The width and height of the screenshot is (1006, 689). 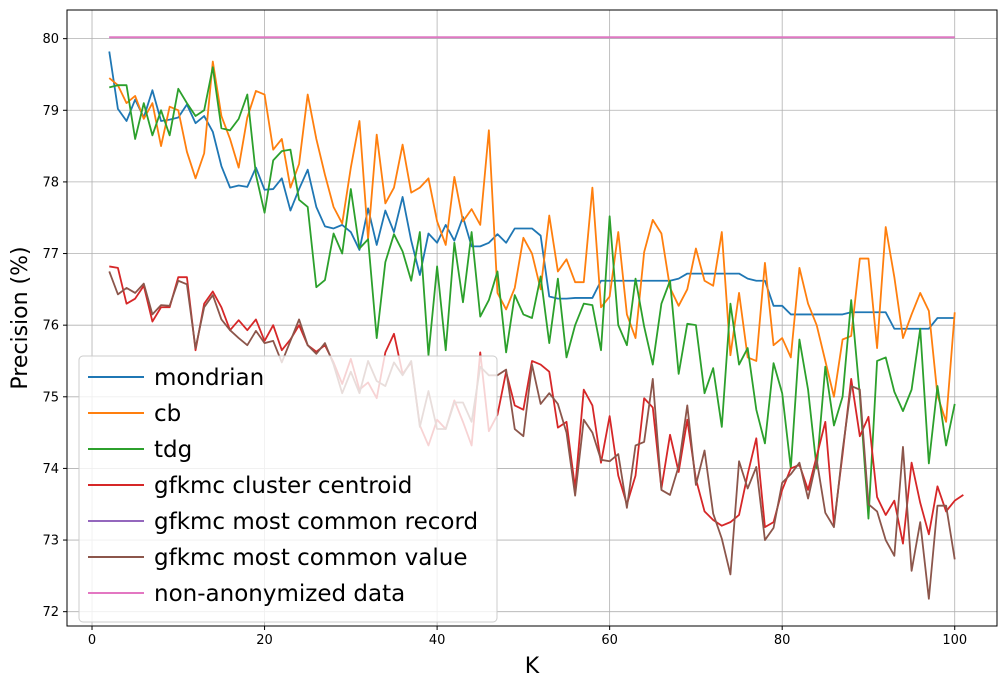 I want to click on x-tick-label: 0, so click(x=92, y=640).